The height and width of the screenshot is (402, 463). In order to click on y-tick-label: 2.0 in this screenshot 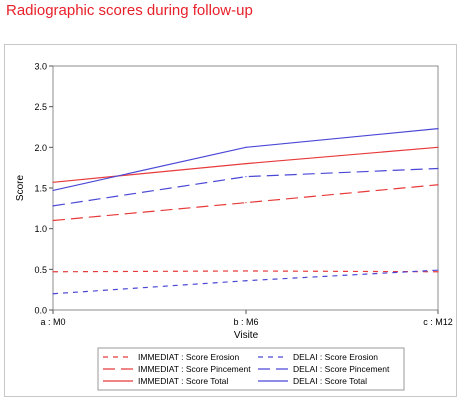, I will do `click(40, 148)`.